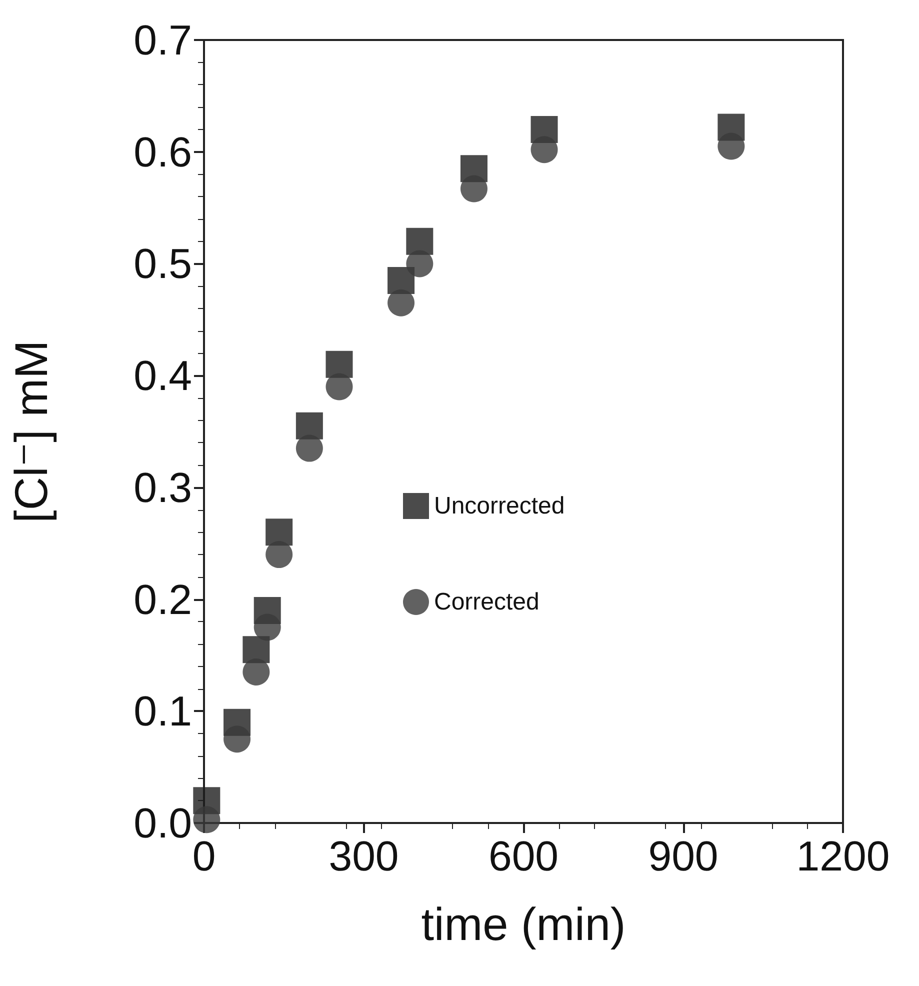 The width and height of the screenshot is (919, 986). What do you see at coordinates (683, 856) in the screenshot?
I see `x-tick-label: 900` at bounding box center [683, 856].